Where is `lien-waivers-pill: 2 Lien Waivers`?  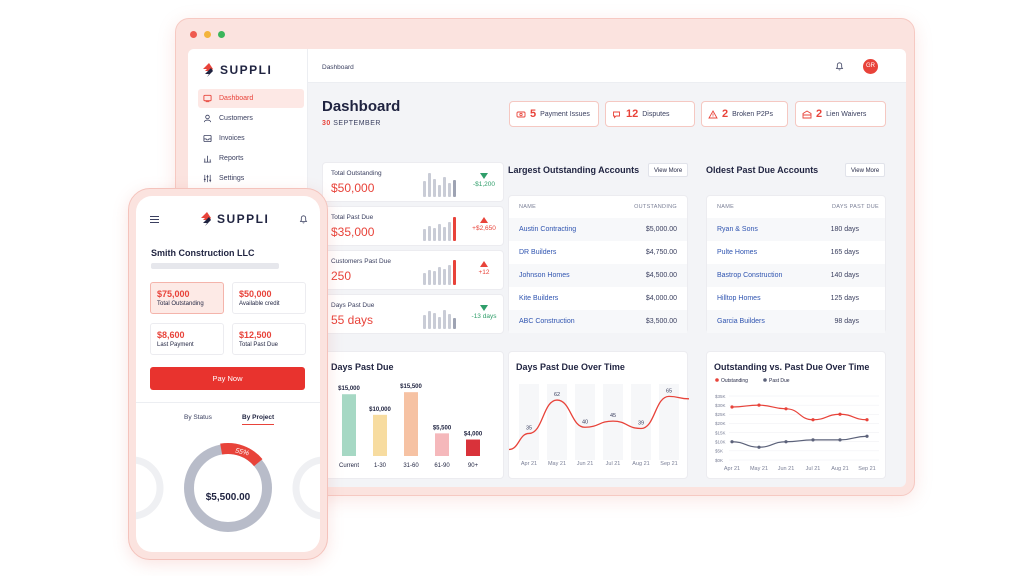 lien-waivers-pill: 2 Lien Waivers is located at coordinates (840, 114).